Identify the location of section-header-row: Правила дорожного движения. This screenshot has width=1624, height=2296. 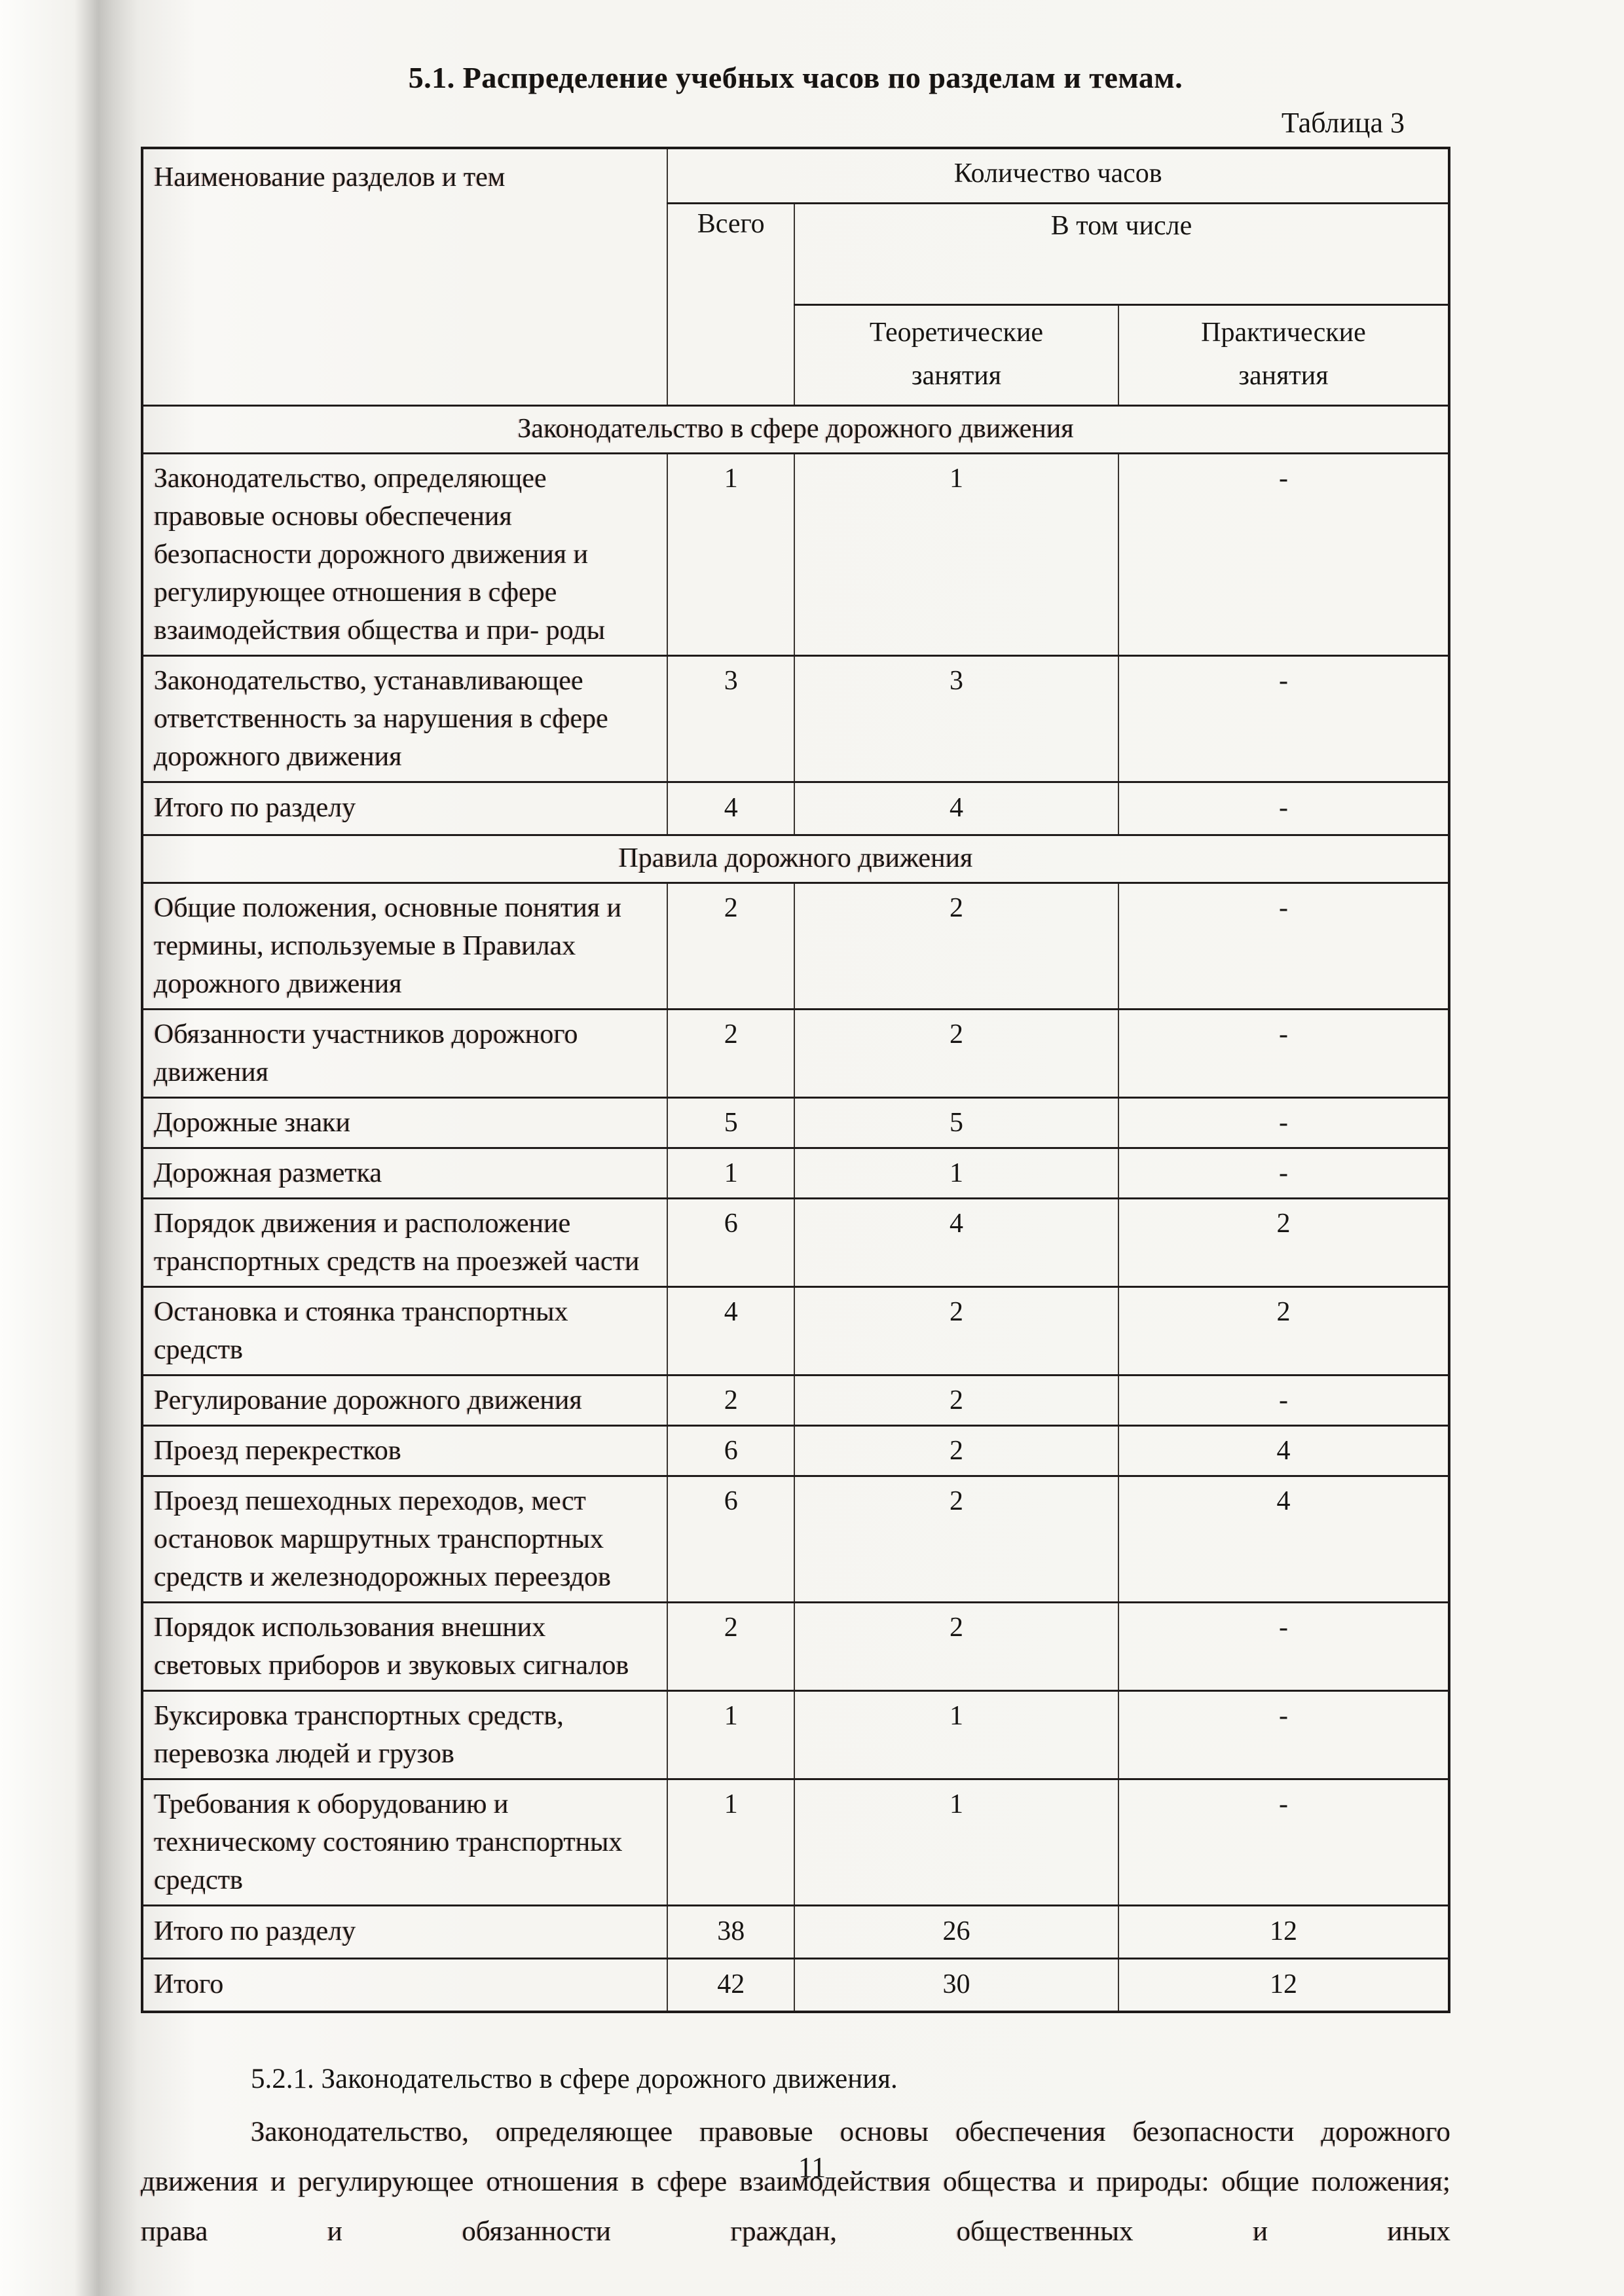
(795, 859).